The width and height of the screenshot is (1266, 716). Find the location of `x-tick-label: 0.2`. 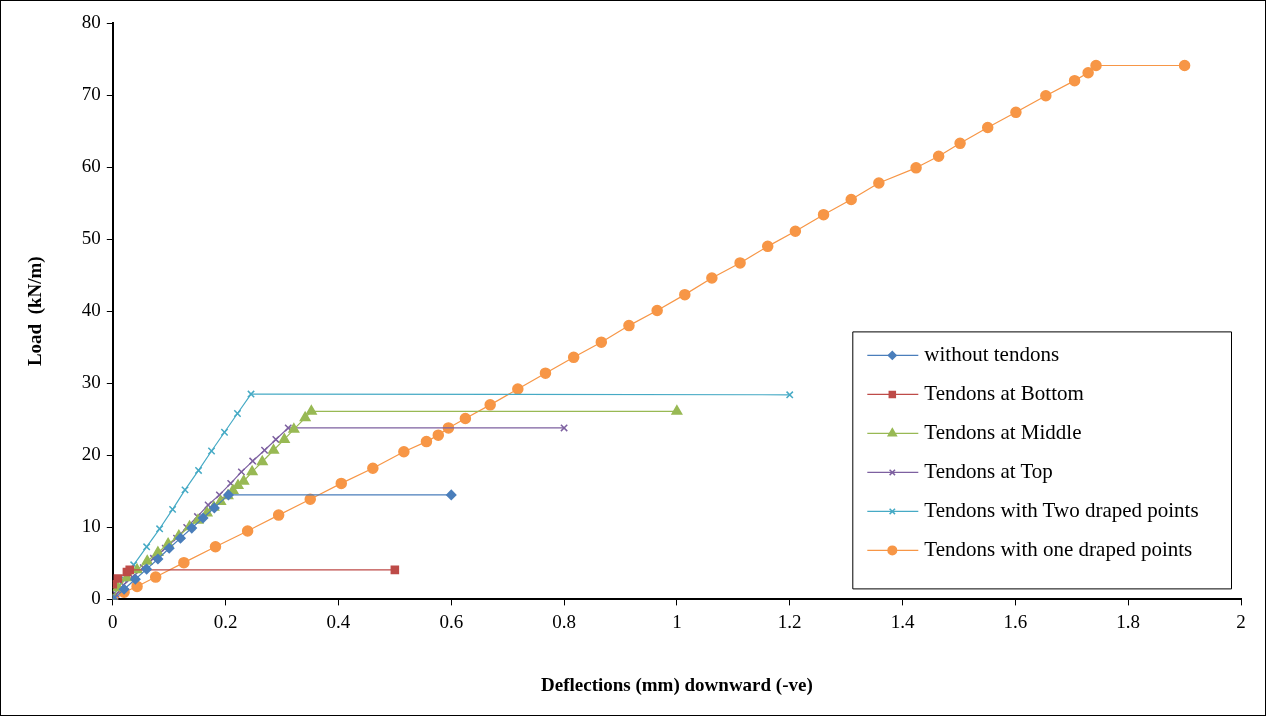

x-tick-label: 0.2 is located at coordinates (225, 621).